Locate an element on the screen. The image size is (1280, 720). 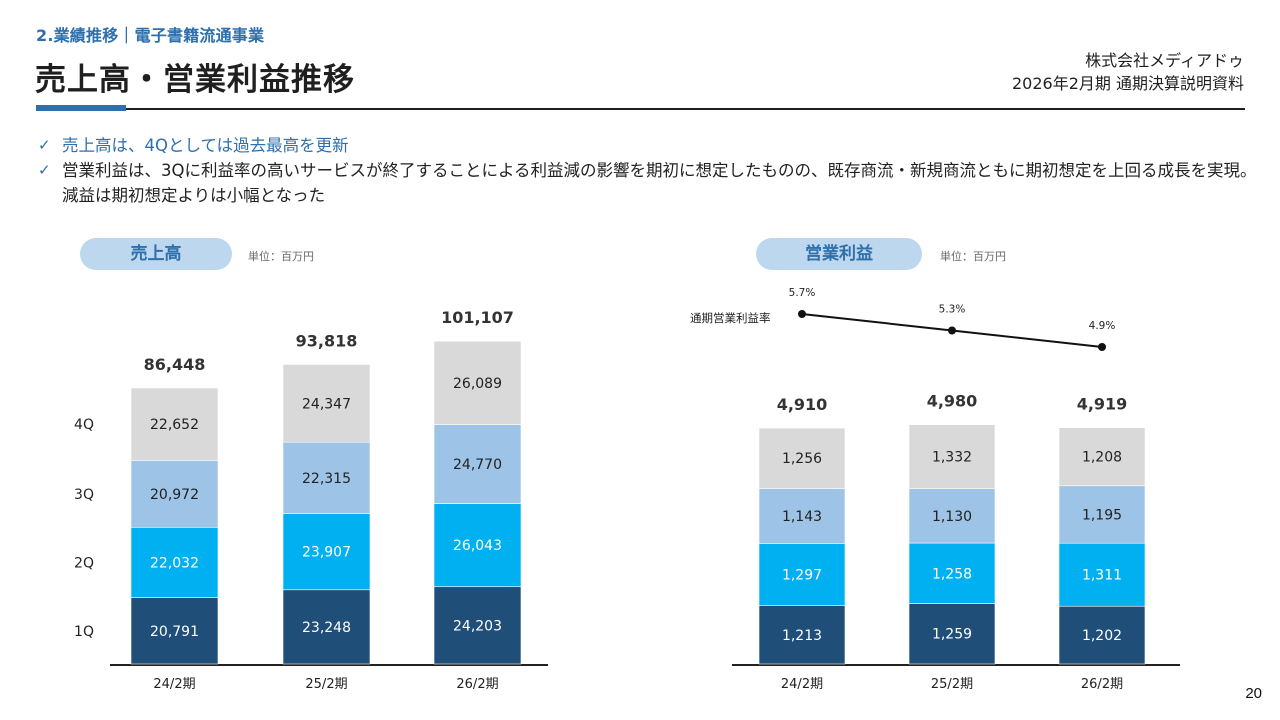
data-label: 22,032 is located at coordinates (174, 563).